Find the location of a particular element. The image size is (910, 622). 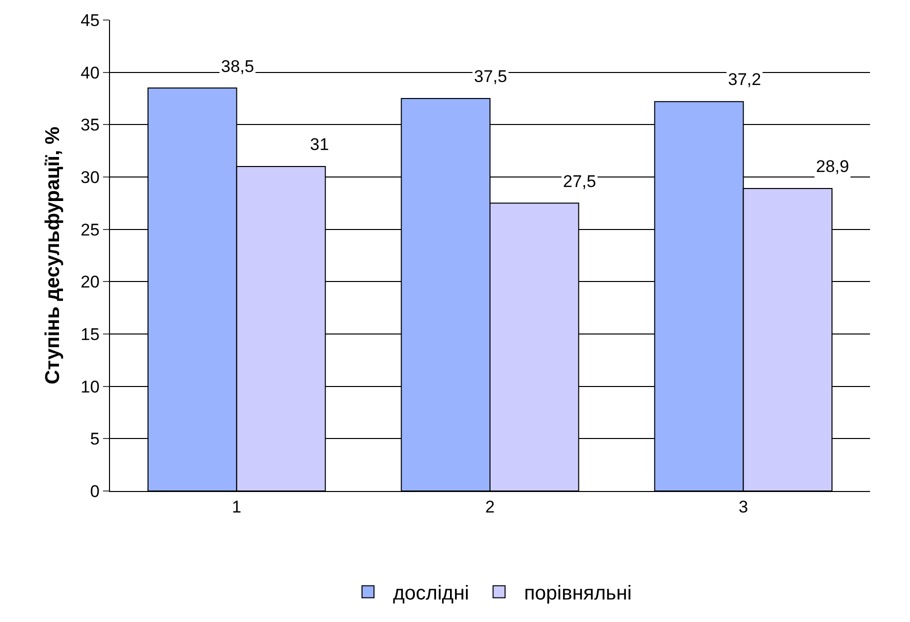

data-label: 27,5 is located at coordinates (579, 181).